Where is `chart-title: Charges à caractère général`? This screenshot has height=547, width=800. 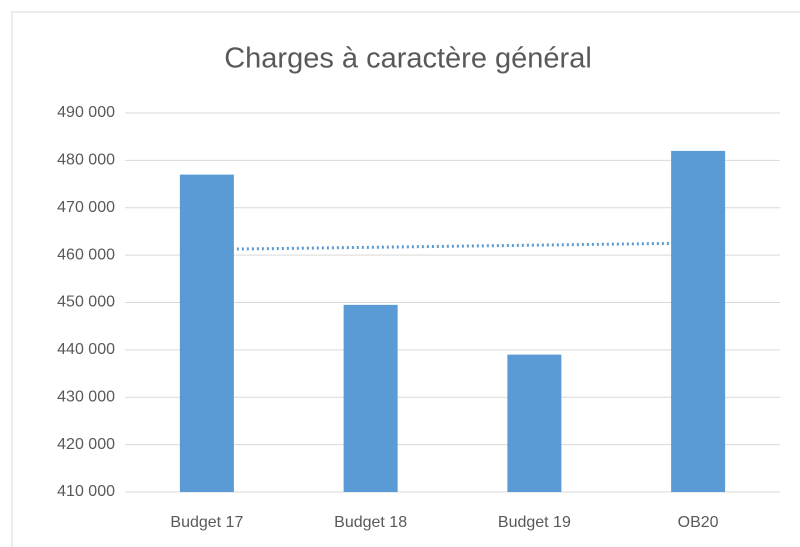
chart-title: Charges à caractère général is located at coordinates (408, 59).